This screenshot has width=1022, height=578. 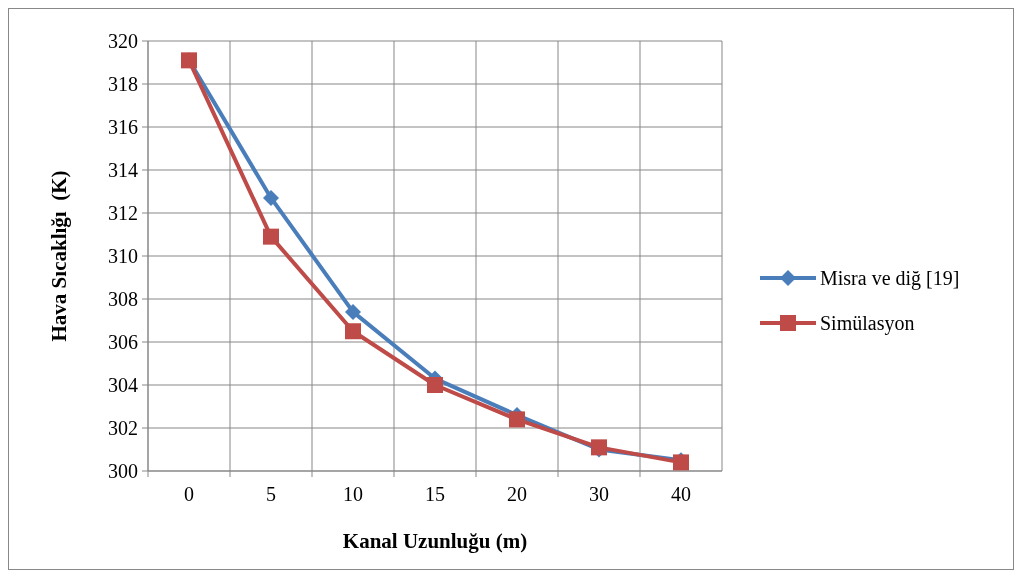 I want to click on x-tick-label: 5, so click(x=271, y=494).